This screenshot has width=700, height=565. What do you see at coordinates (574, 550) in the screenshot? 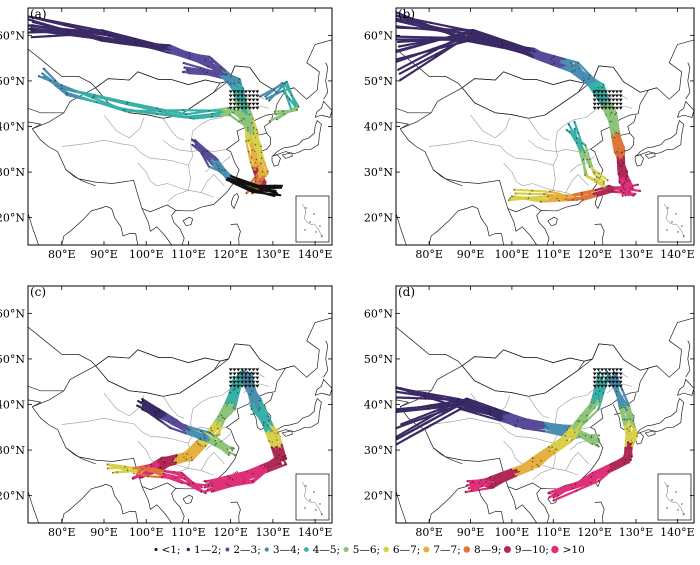
I see `legend-label: >10` at bounding box center [574, 550].